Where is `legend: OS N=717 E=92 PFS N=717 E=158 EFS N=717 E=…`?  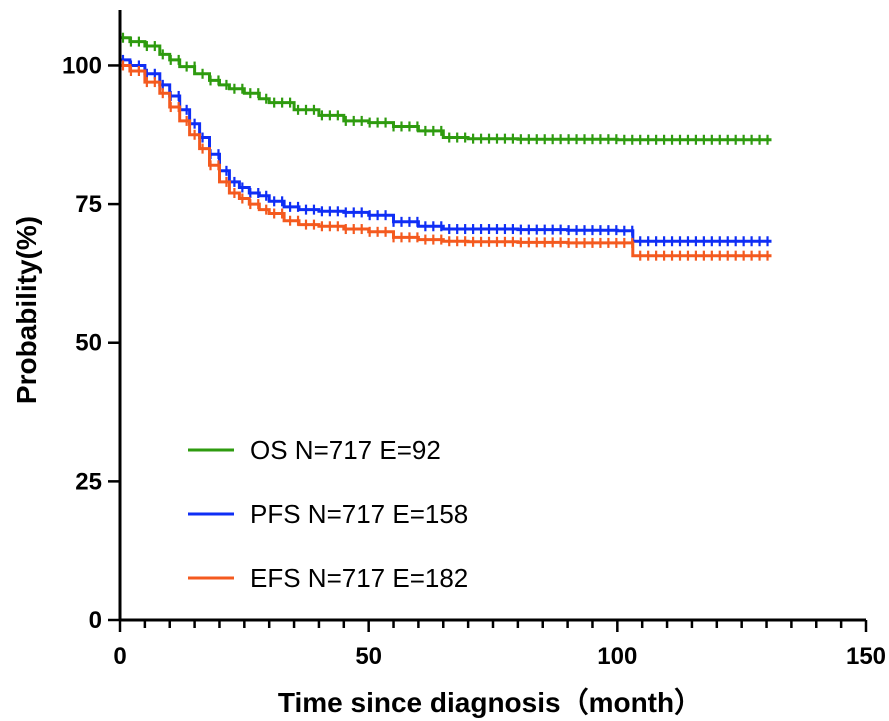
legend: OS N=717 E=92 PFS N=717 E=158 EFS N=717 E=… is located at coordinates (328, 514).